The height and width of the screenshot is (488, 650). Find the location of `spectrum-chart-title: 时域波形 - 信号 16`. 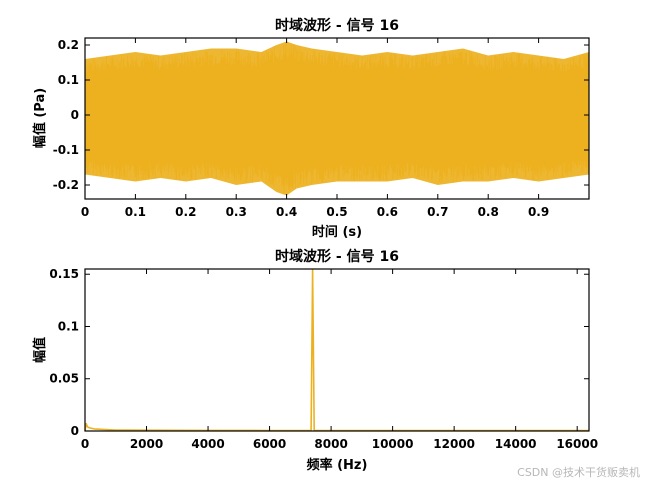

spectrum-chart-title: 时域波形 - 信号 16 is located at coordinates (337, 256).